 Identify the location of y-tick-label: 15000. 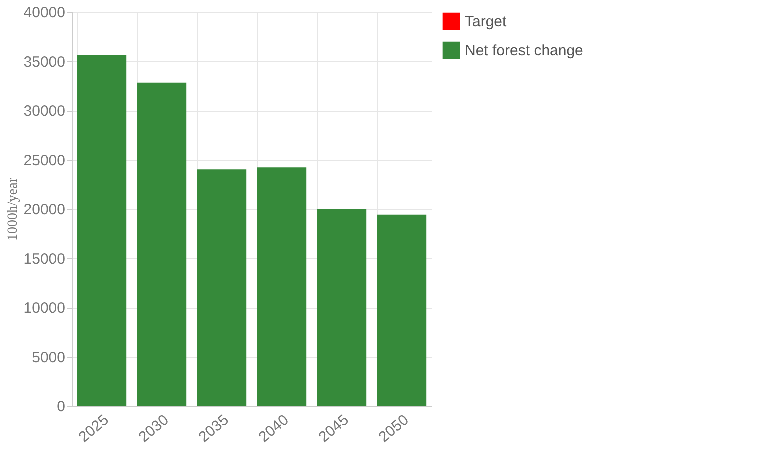
(45, 259).